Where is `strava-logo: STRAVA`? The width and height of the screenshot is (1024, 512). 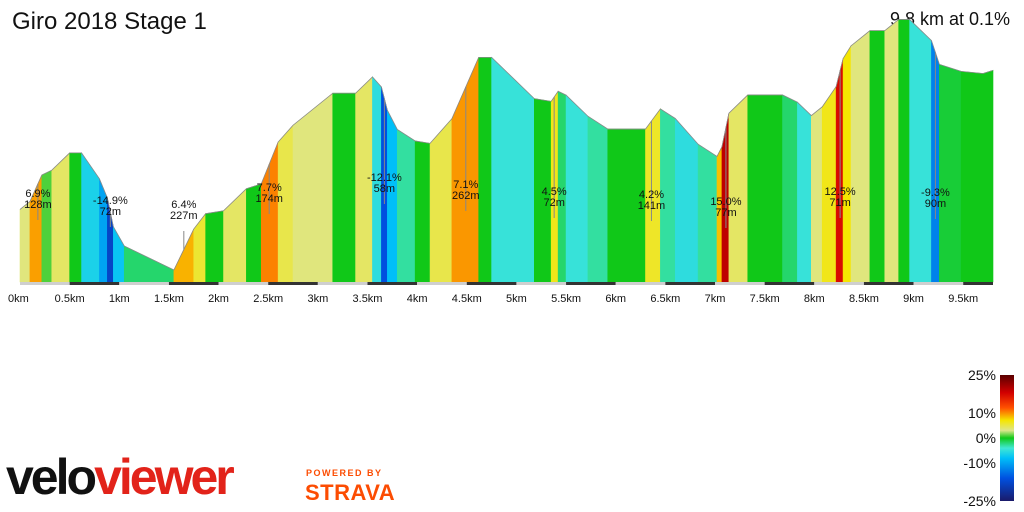 strava-logo: STRAVA is located at coordinates (350, 492).